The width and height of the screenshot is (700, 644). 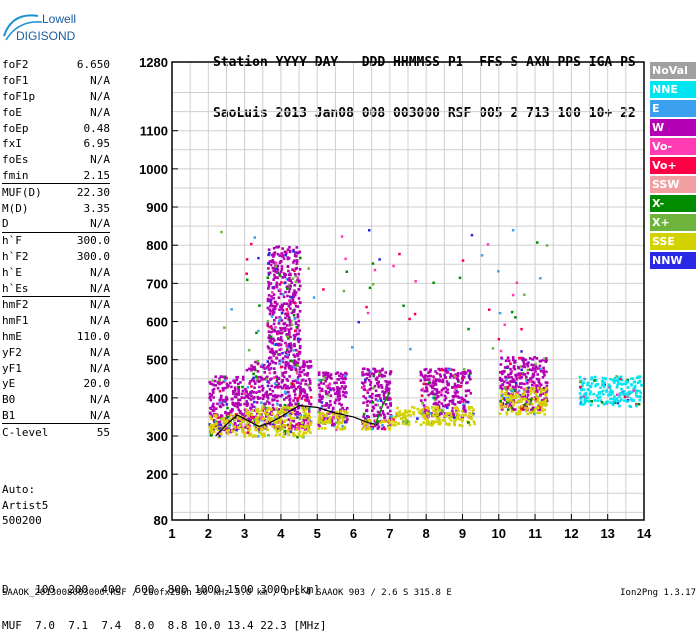 What do you see at coordinates (181, 625) in the screenshot?
I see `muf-values: 7.0 7.1 7.4 8.0 8.8 10.0 13.4 22.3 [MHz]` at bounding box center [181, 625].